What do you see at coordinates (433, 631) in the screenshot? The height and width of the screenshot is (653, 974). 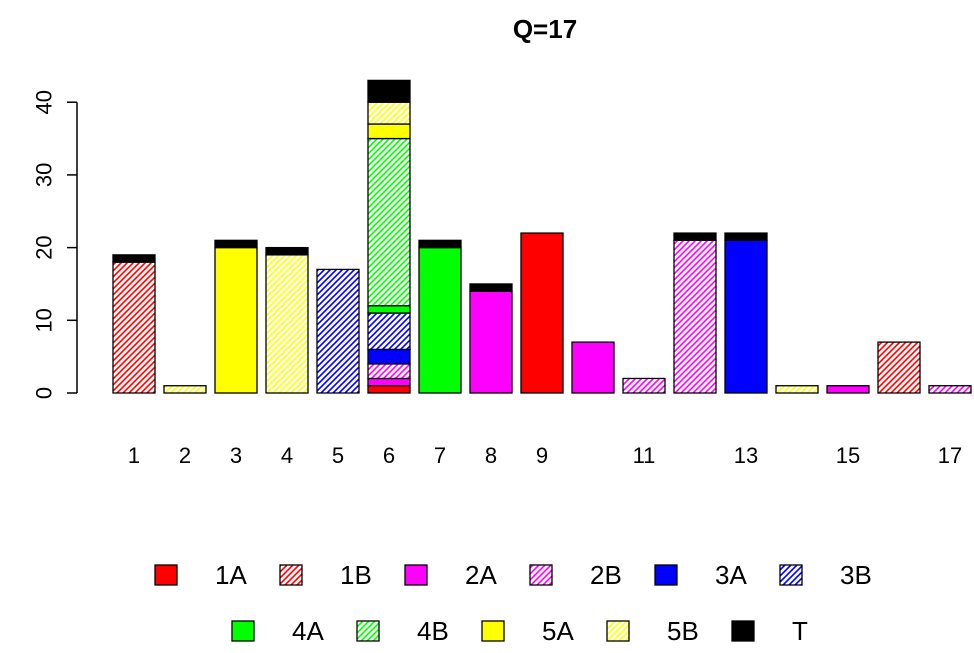 I see `legend-label-4B: 4B` at bounding box center [433, 631].